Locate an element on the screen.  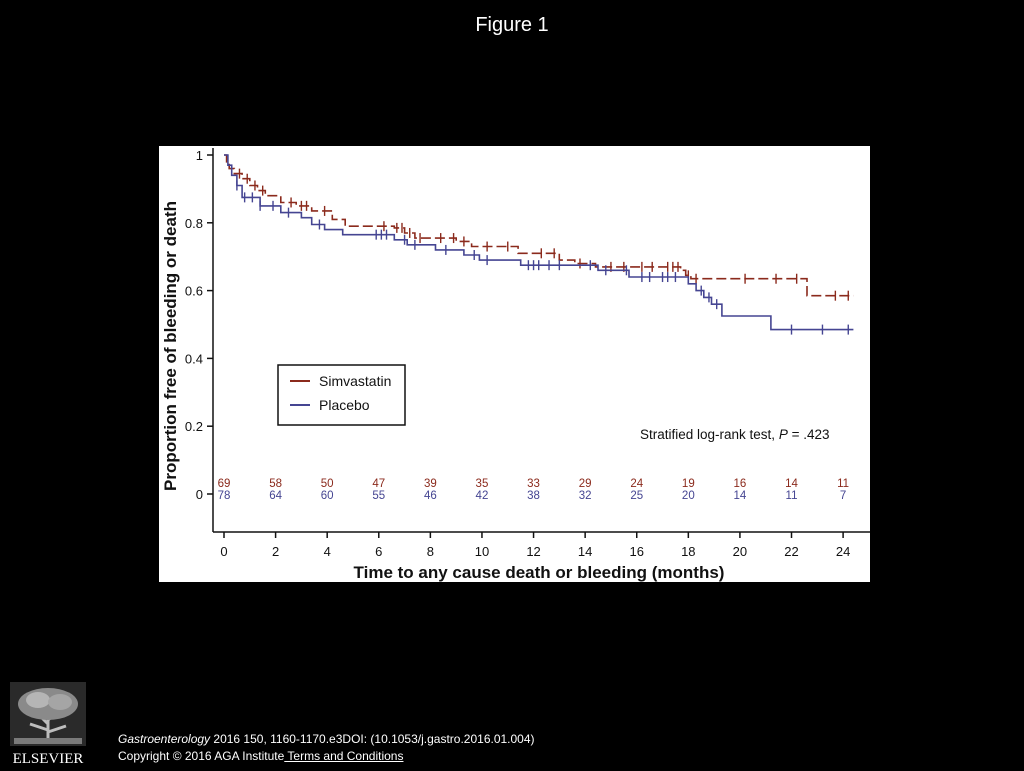
at-risk-placebo: 25 is located at coordinates (636, 496).